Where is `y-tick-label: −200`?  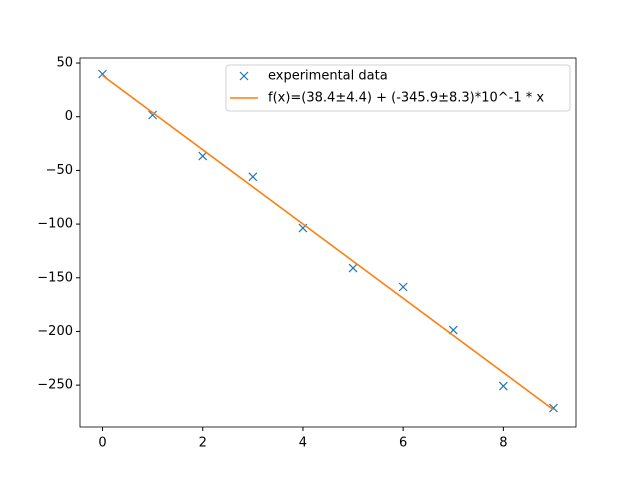
y-tick-label: −200 is located at coordinates (55, 331).